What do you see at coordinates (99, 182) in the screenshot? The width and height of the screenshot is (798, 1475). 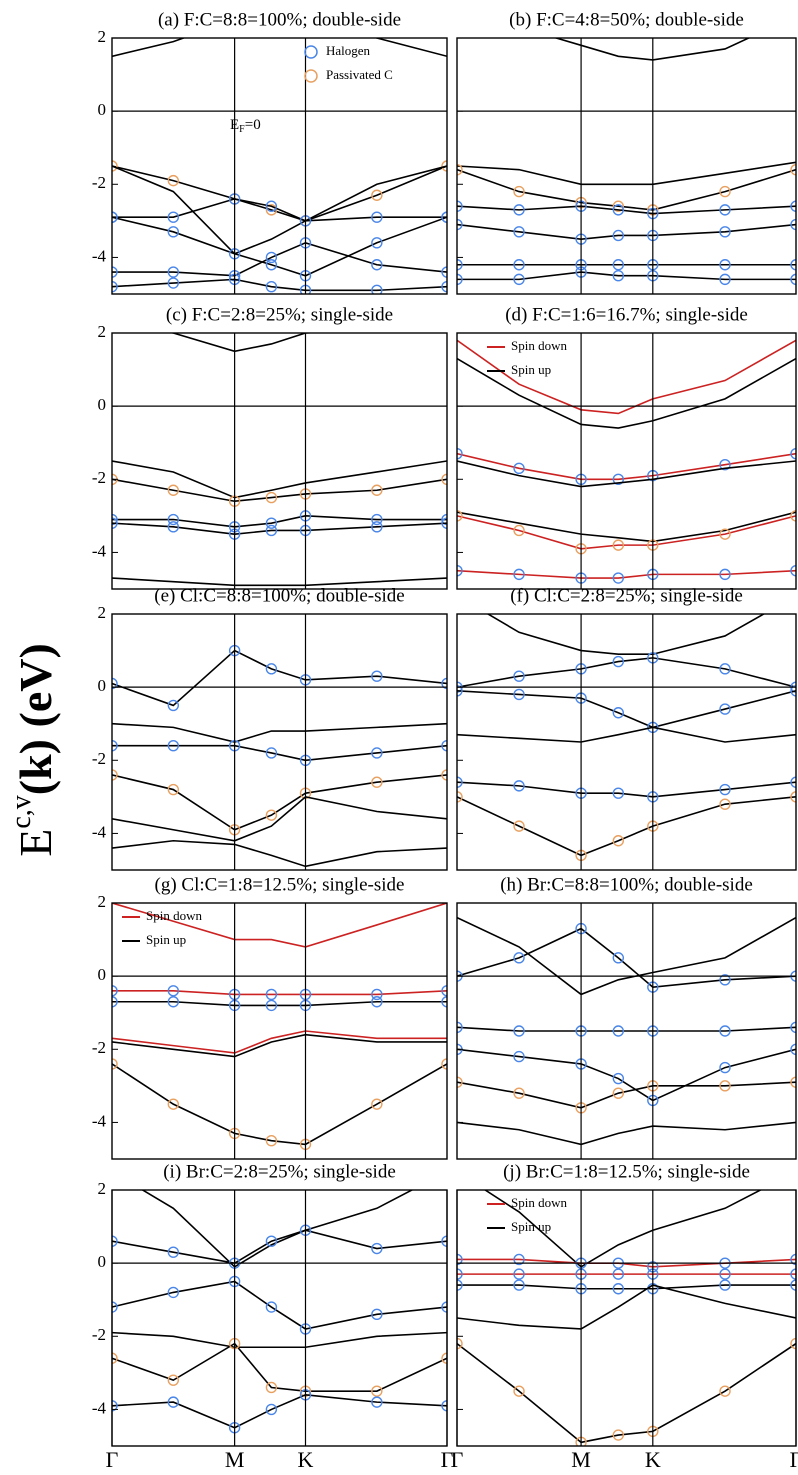 I see `y-tick-label: -2` at bounding box center [99, 182].